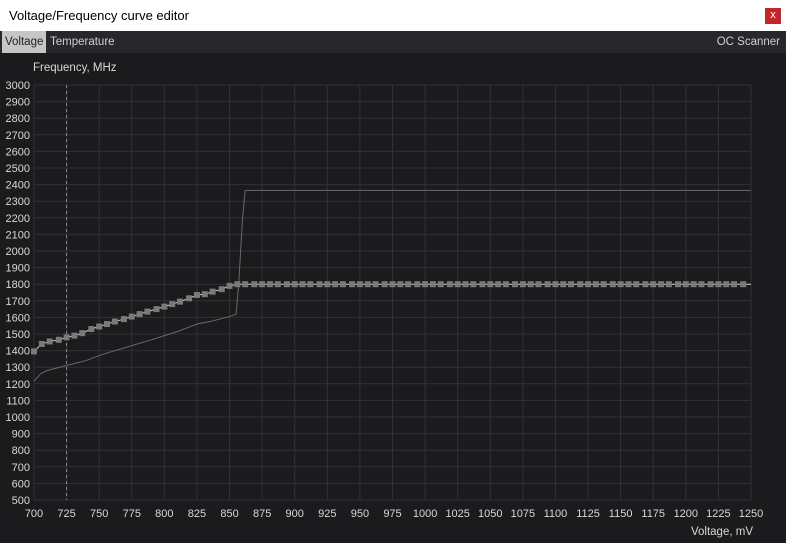  Describe the element at coordinates (751, 514) in the screenshot. I see `x-tick-label: 1250` at that location.